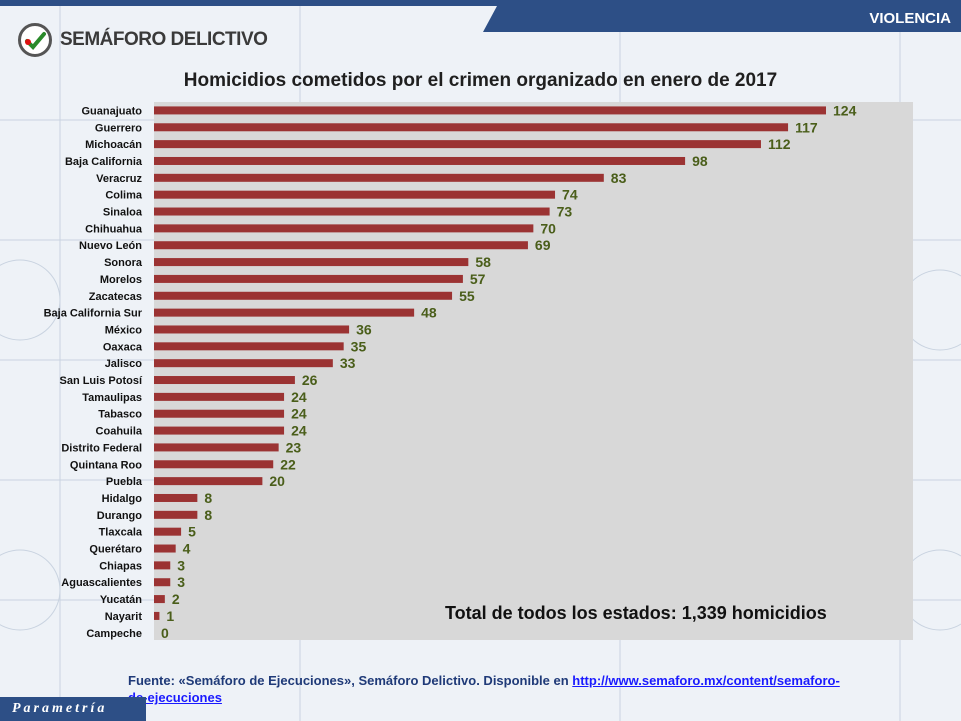  What do you see at coordinates (310, 380) in the screenshot?
I see `data-label: 26` at bounding box center [310, 380].